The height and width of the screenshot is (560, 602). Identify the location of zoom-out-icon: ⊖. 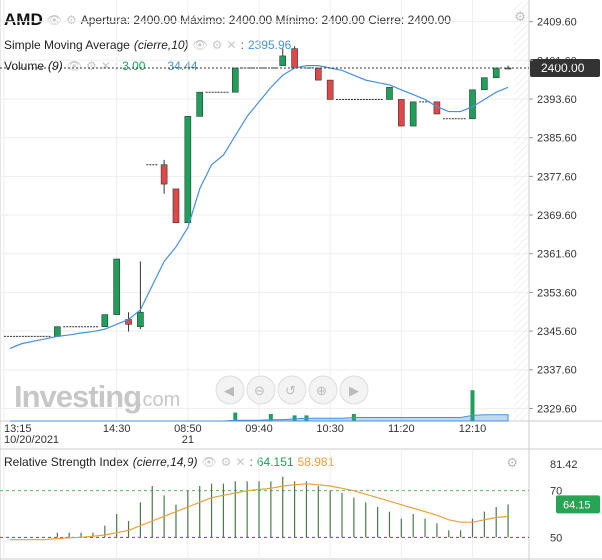
(259, 390).